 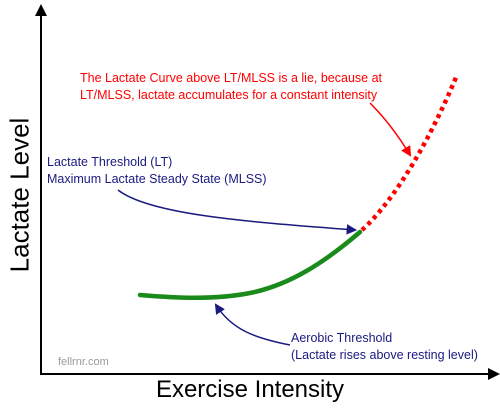 What do you see at coordinates (384, 355) in the screenshot?
I see `aerobic-note-line2: (Lactate rises above resting level)` at bounding box center [384, 355].